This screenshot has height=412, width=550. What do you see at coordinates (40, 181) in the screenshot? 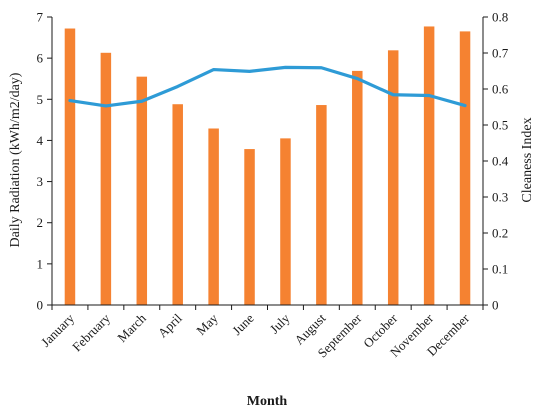
I see `y-tick-label: 3` at bounding box center [40, 181].